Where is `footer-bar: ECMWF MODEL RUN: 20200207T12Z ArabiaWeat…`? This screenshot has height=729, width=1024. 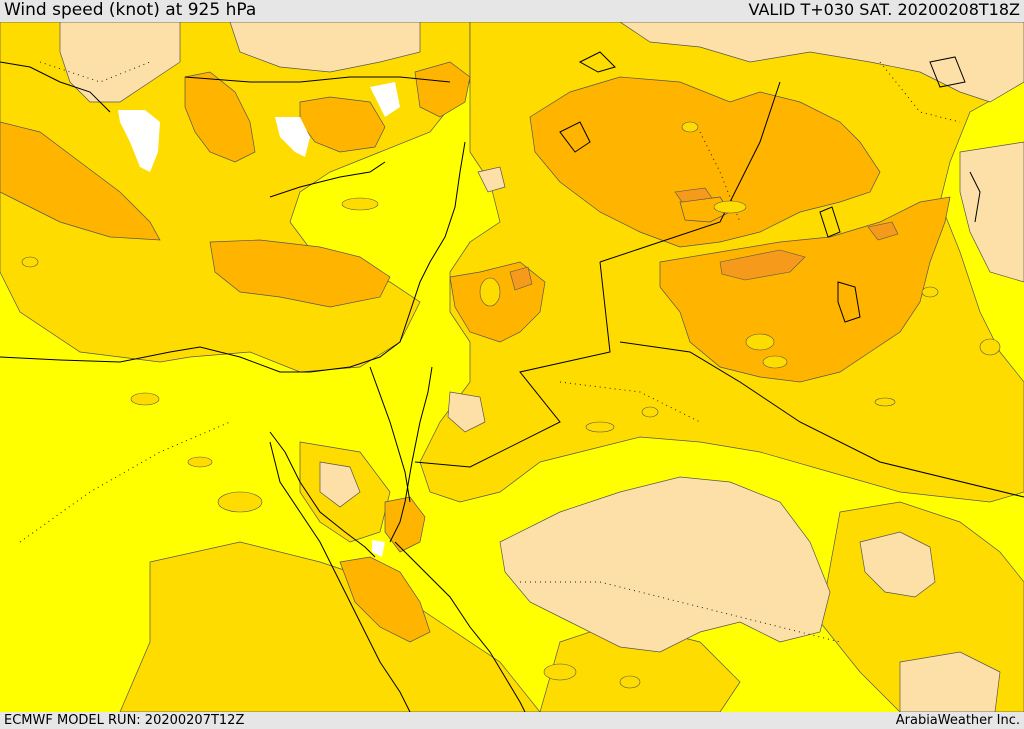
footer-bar: ECMWF MODEL RUN: 20200207T12Z ArabiaWeat… is located at coordinates (512, 720).